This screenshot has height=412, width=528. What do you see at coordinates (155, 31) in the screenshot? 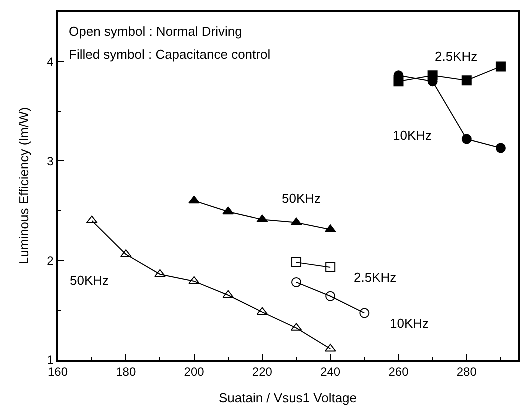
I see `annotation: Open symbol : Normal Driving` at bounding box center [155, 31].